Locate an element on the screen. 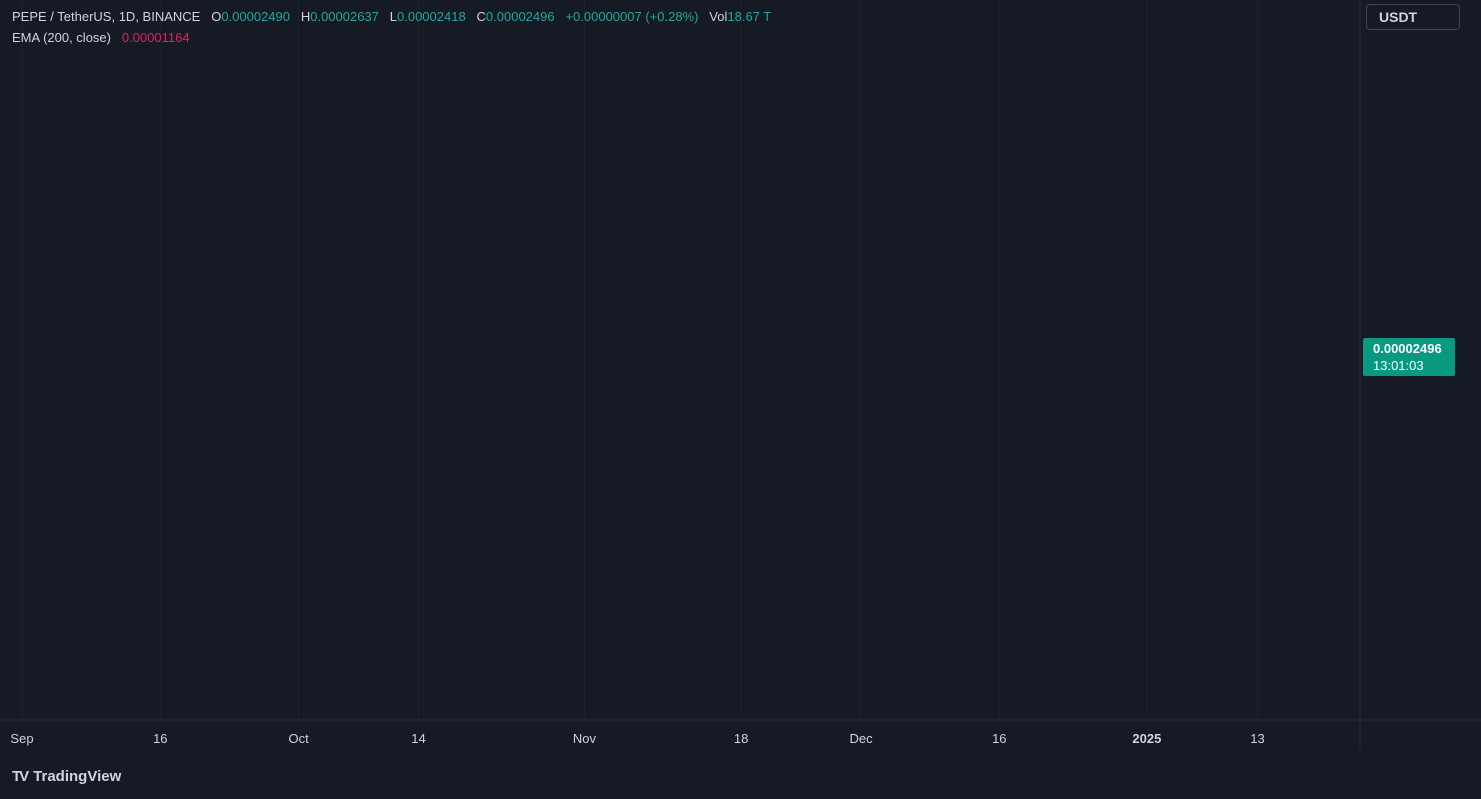 This screenshot has width=1481, height=799. x-tick-label: Sep is located at coordinates (21, 738).